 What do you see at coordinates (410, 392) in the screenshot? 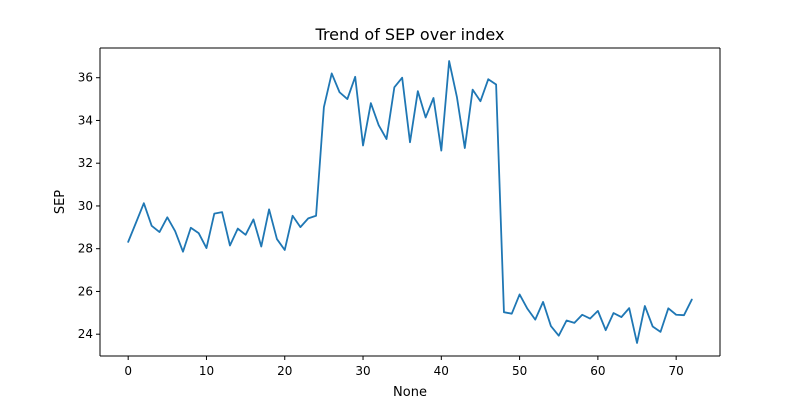
I see `x-axis-label: None` at bounding box center [410, 392].